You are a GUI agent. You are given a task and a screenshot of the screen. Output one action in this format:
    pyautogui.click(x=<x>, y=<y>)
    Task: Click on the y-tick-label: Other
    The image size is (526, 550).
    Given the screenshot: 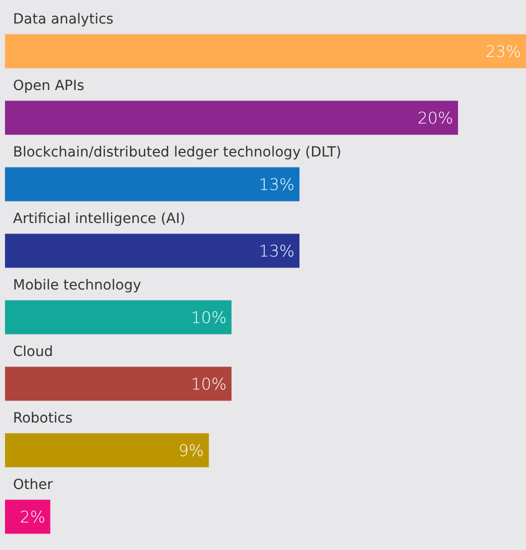 What is the action you would take?
    pyautogui.click(x=33, y=484)
    